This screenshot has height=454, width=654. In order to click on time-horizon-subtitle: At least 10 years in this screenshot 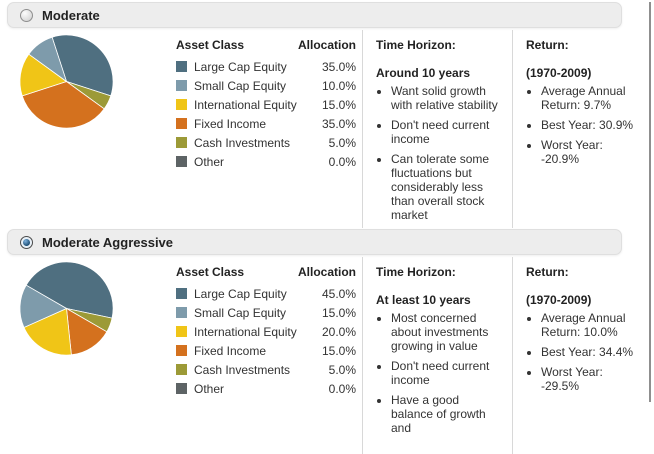, I will do `click(423, 300)`.